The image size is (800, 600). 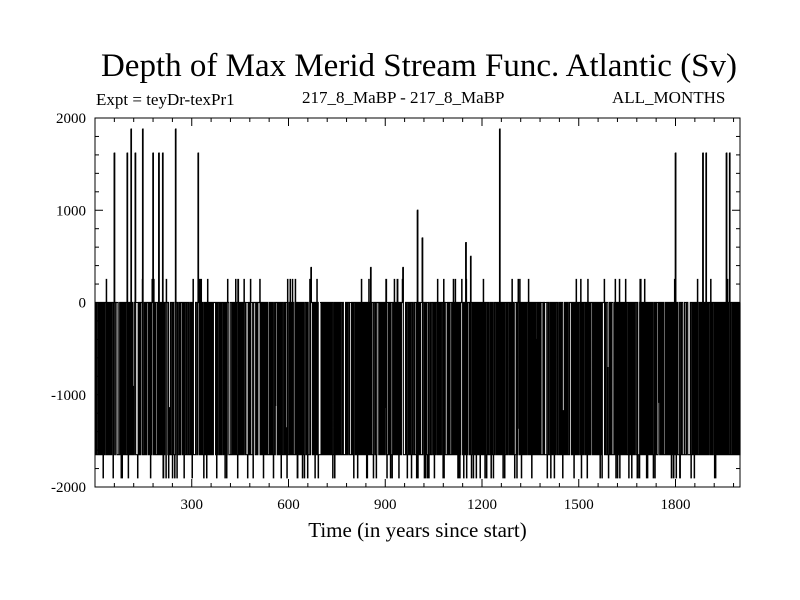 I want to click on months-label: ALL_MONTHS, so click(x=669, y=97).